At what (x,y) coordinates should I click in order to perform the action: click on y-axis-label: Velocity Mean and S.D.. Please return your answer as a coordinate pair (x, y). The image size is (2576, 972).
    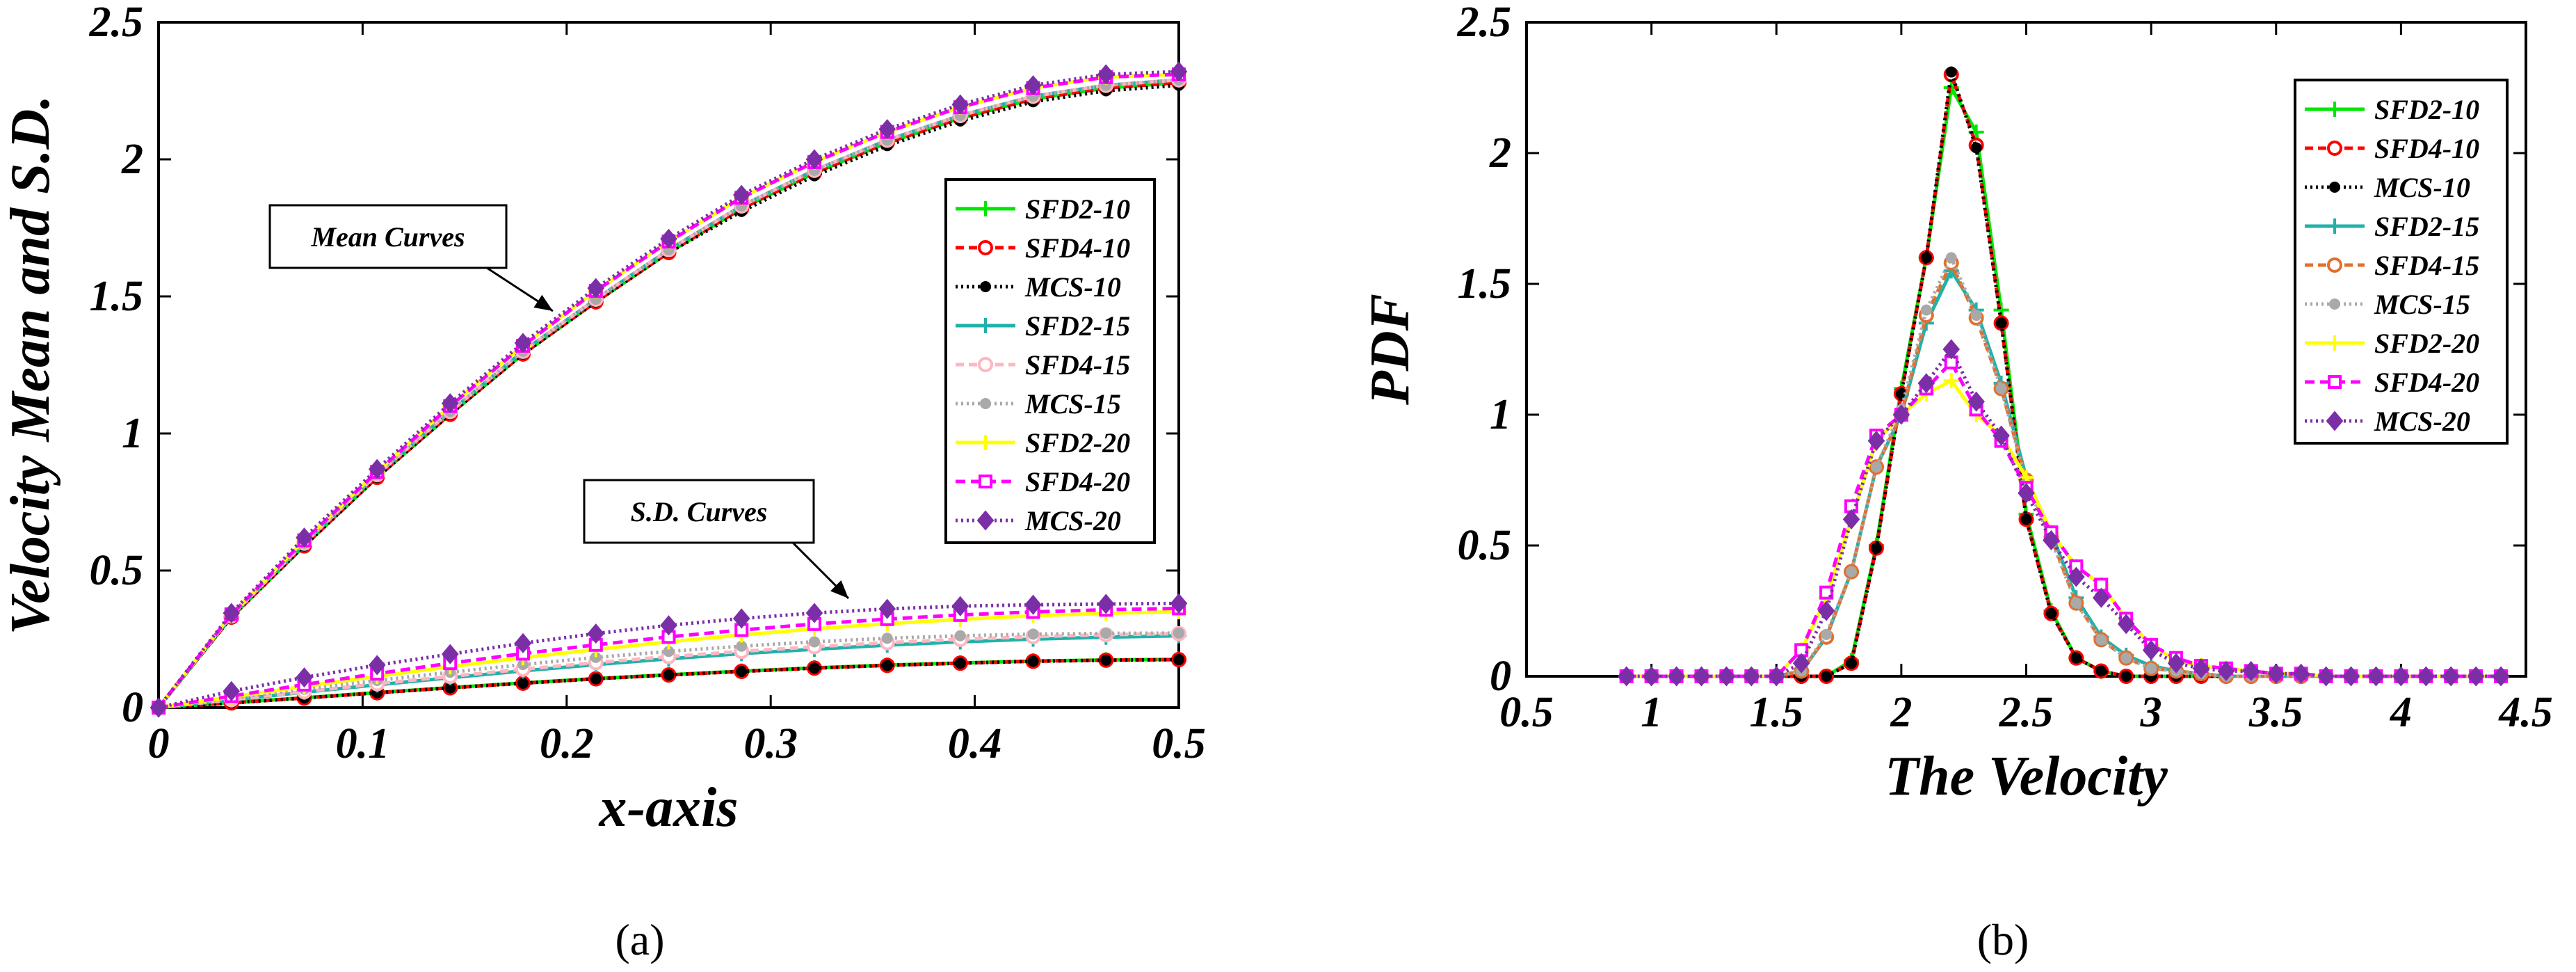
    Looking at the image, I should click on (30, 365).